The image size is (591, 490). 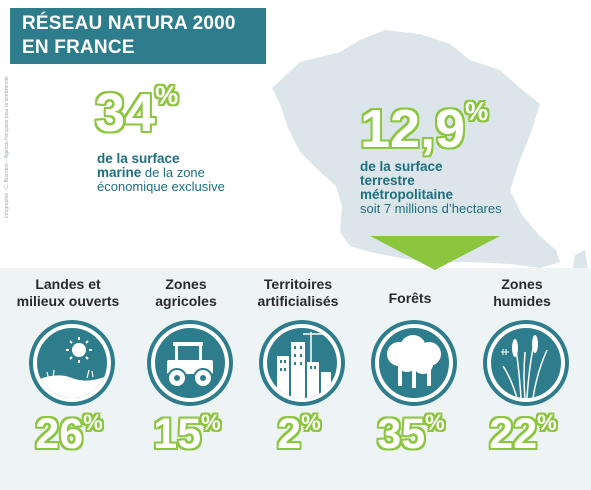 What do you see at coordinates (129, 23) in the screenshot?
I see `title-line-1: RÉSEAU NATURA 2000` at bounding box center [129, 23].